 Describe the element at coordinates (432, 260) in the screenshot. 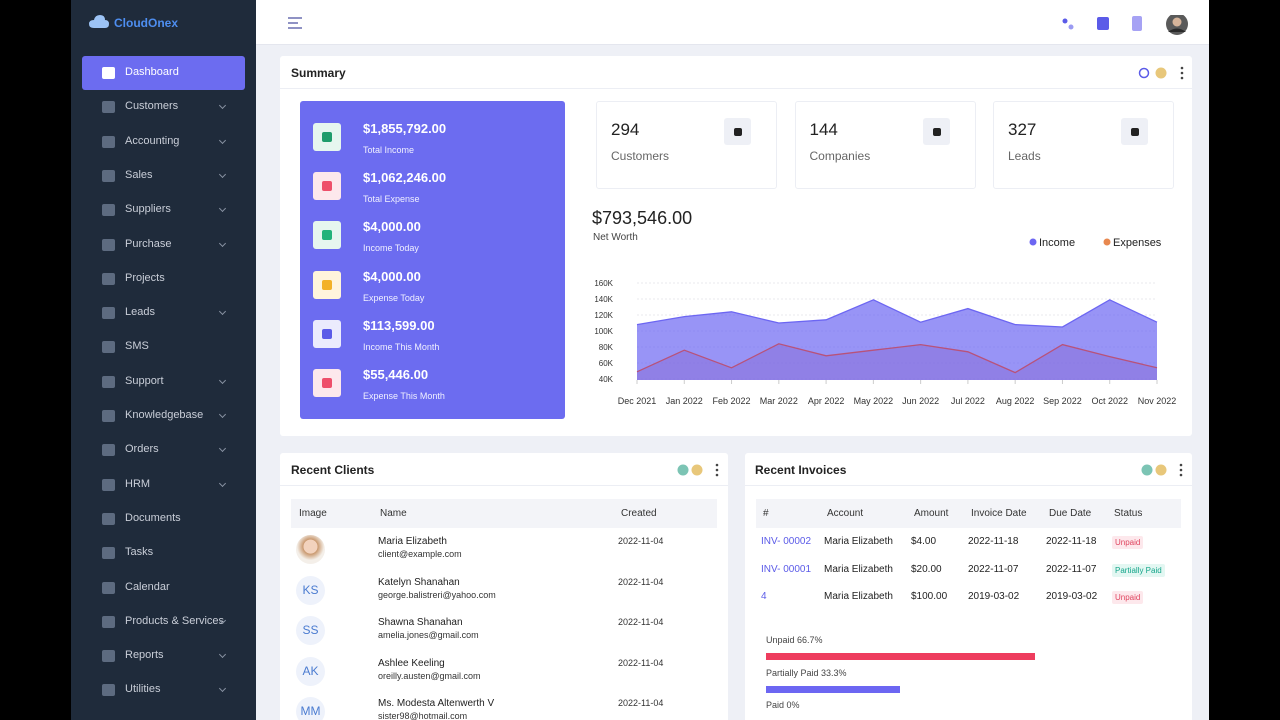

I see `totals-panel` at that location.